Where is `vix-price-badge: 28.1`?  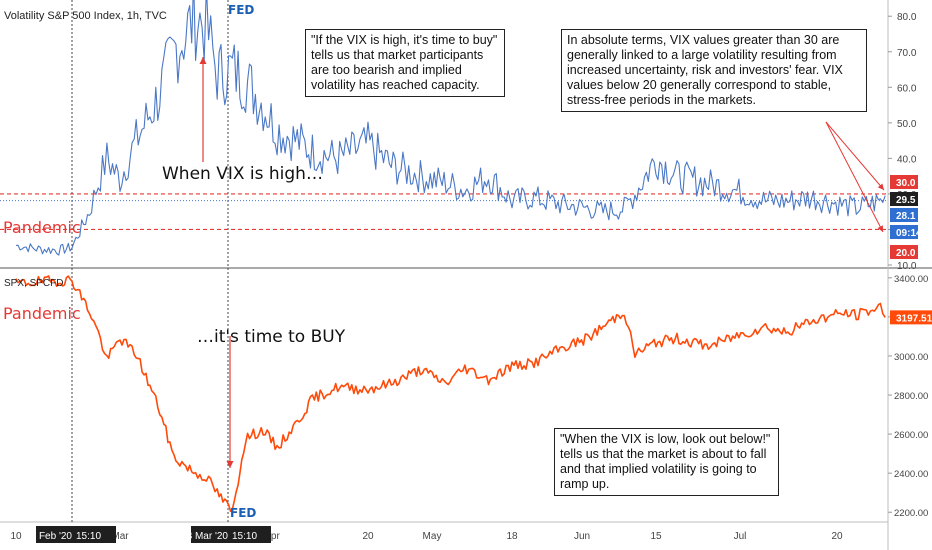
vix-price-badge: 28.1 is located at coordinates (906, 216).